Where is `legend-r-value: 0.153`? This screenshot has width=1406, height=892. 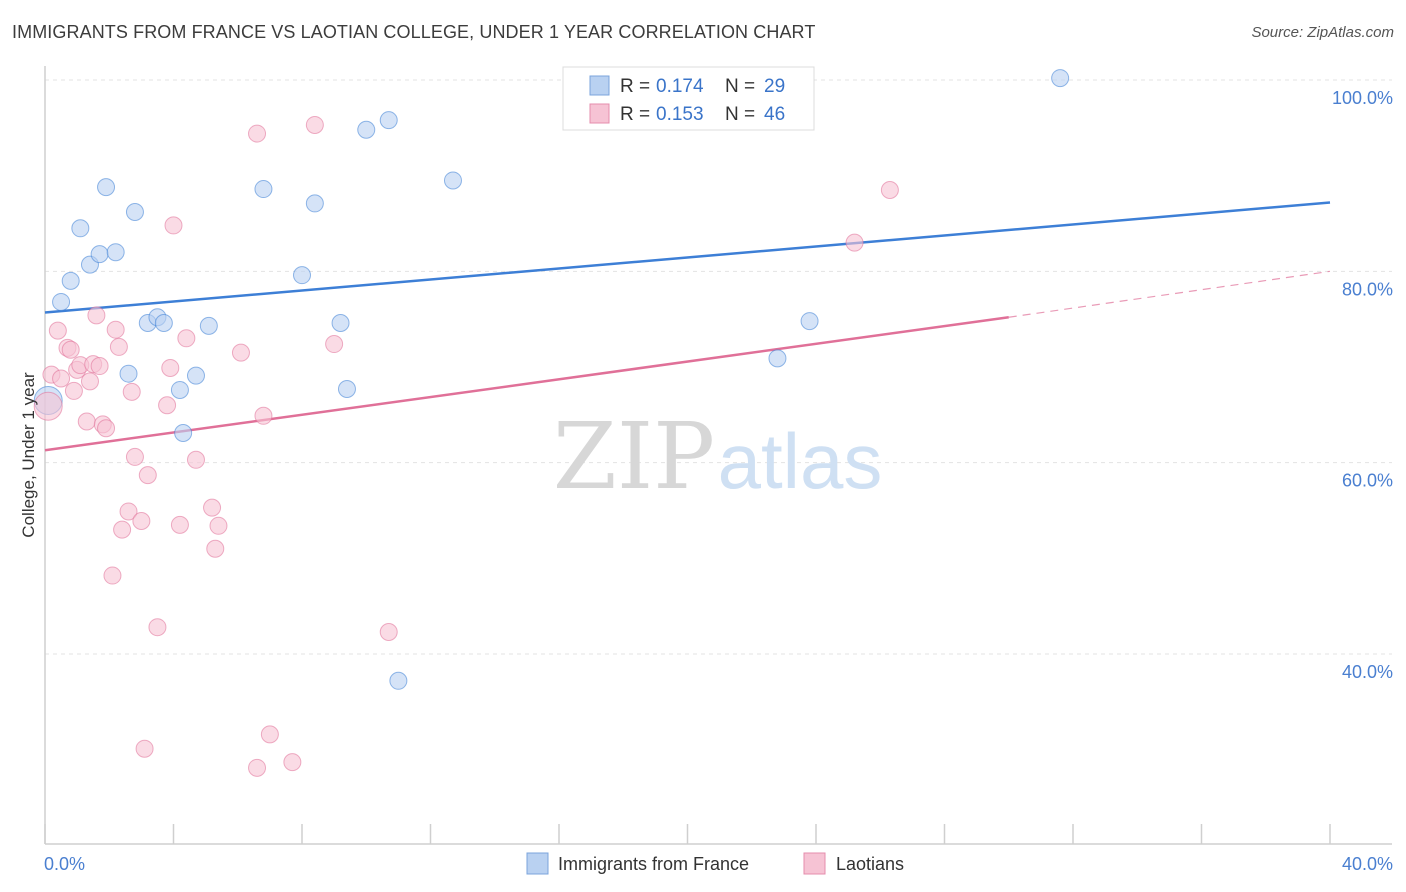 legend-r-value: 0.153 is located at coordinates (680, 114).